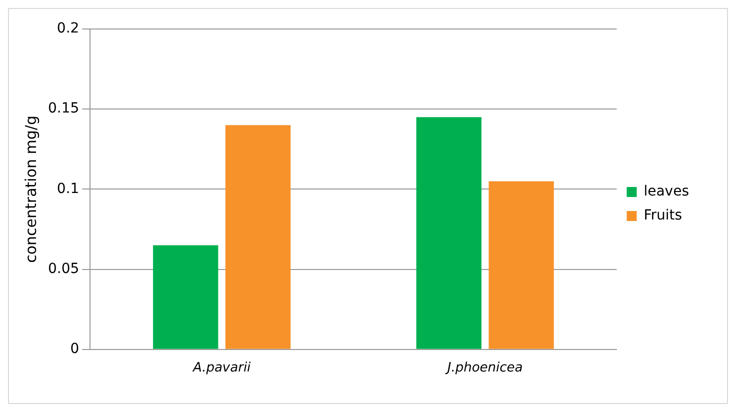 Image resolution: width=736 pixels, height=412 pixels. I want to click on y-tick-label: 0.05, so click(64, 268).